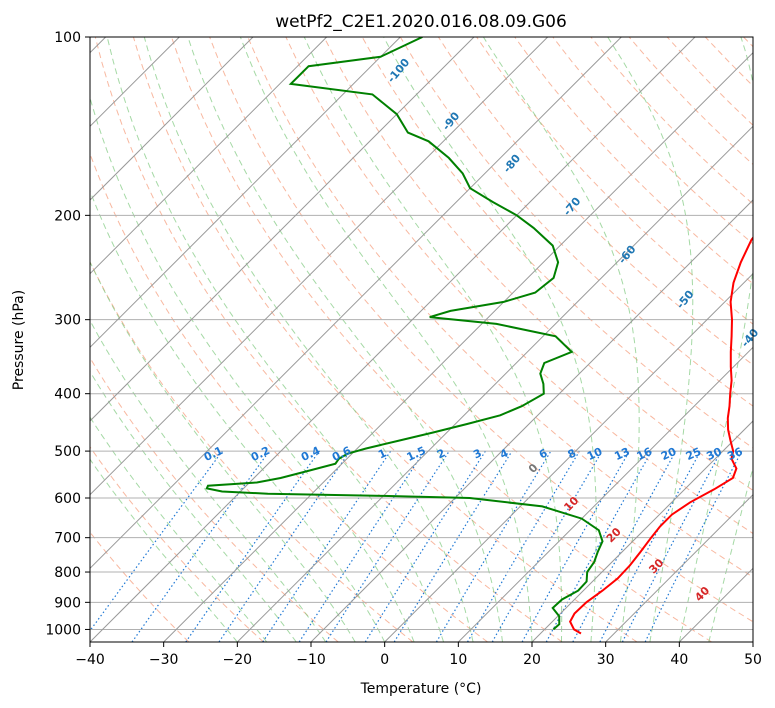 The image size is (775, 708). Describe the element at coordinates (384, 660) in the screenshot. I see `x-tick-label: 0` at that location.